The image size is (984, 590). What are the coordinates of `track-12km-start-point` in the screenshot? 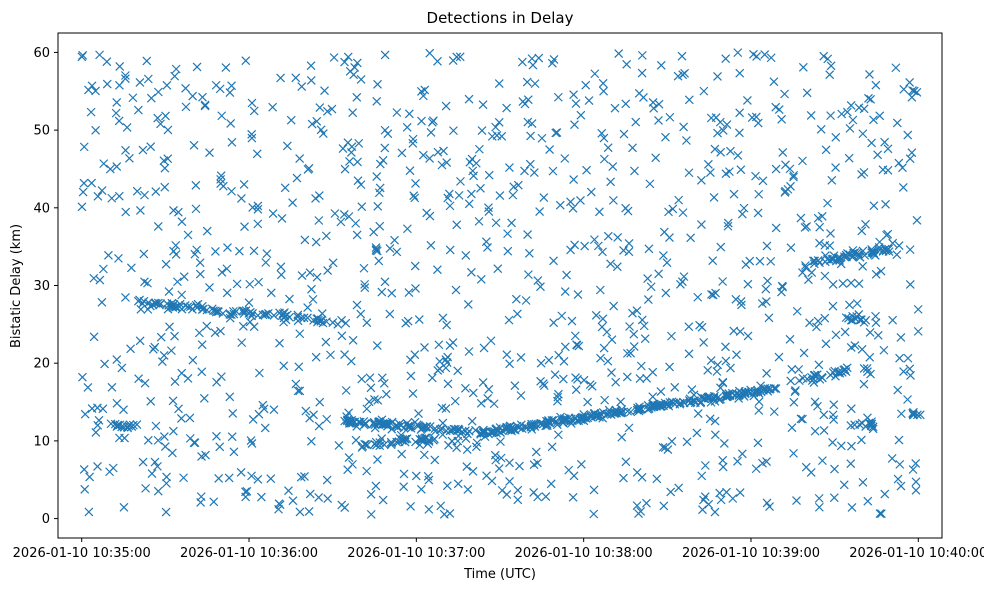 It's located at (118, 426).